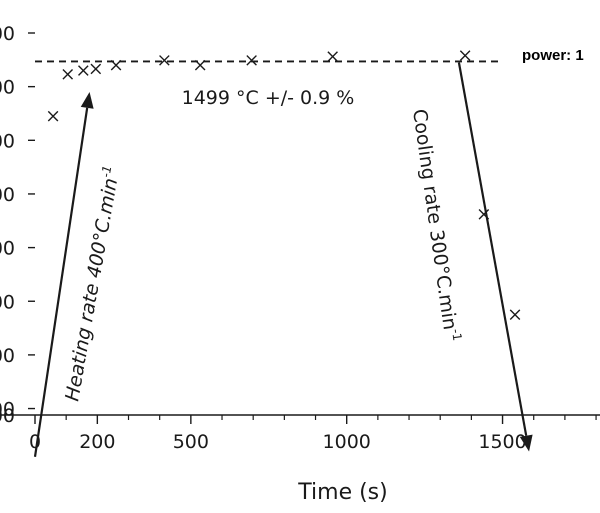 This screenshot has width=600, height=513. I want to click on heating-annotation: Heating rate 400°C.min-1, so click(91, 283).